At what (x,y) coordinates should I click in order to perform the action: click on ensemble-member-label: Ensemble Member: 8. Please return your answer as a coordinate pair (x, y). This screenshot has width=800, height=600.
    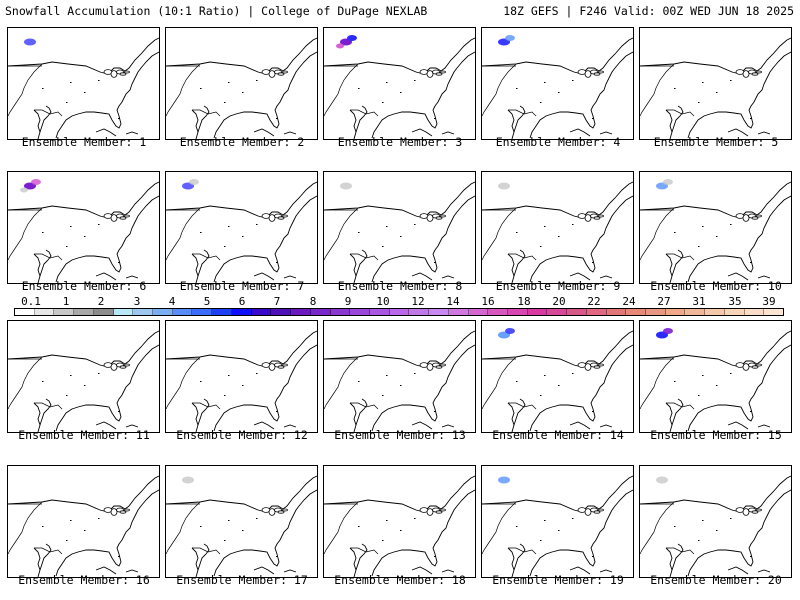
    Looking at the image, I should click on (400, 286).